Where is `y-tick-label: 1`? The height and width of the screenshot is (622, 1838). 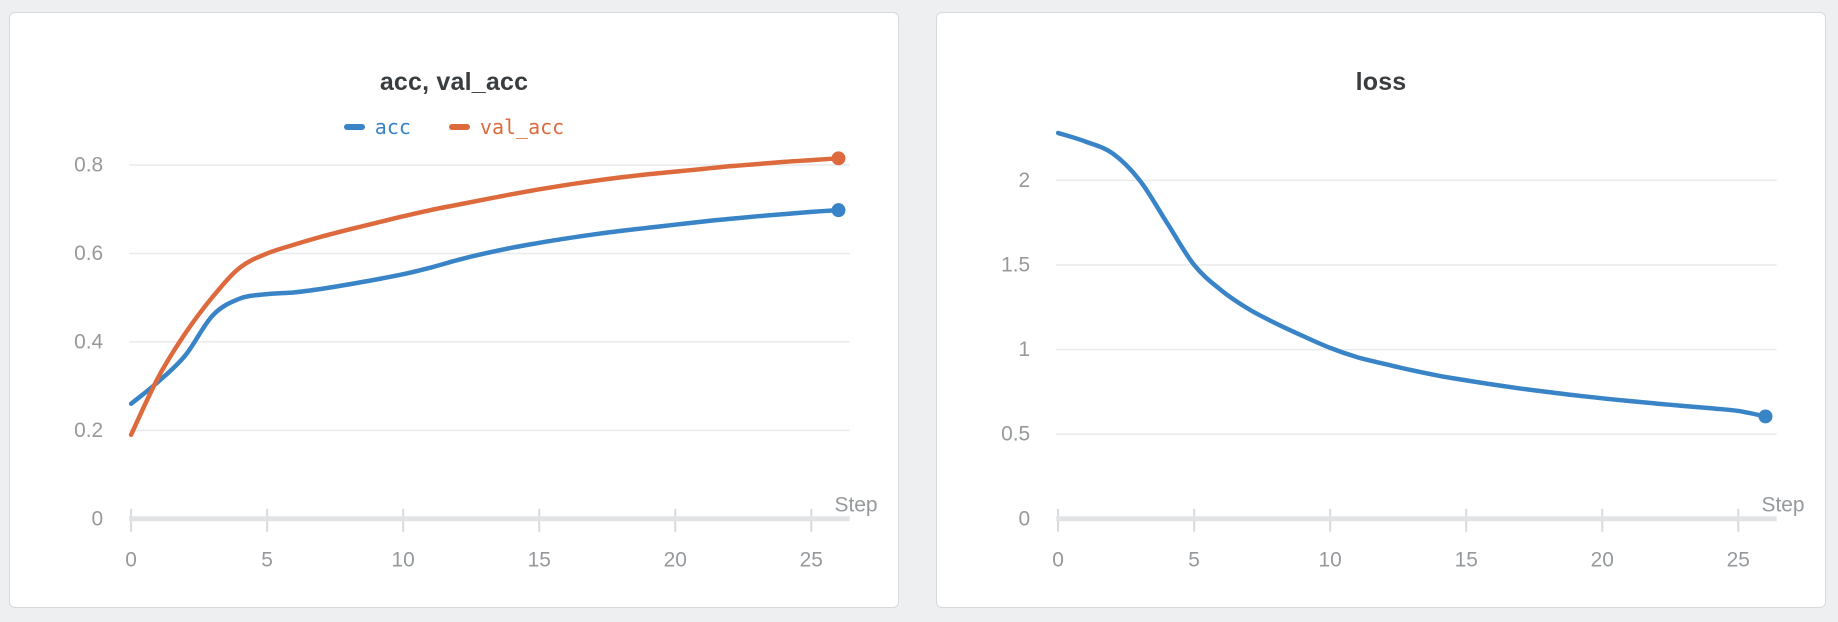 y-tick-label: 1 is located at coordinates (1025, 349).